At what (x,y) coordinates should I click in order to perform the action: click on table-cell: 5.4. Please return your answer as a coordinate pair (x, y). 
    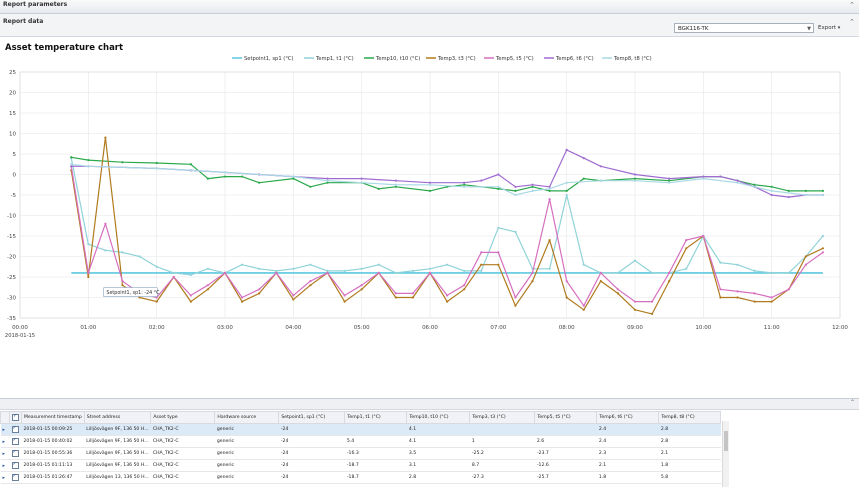
    Looking at the image, I should click on (375, 441).